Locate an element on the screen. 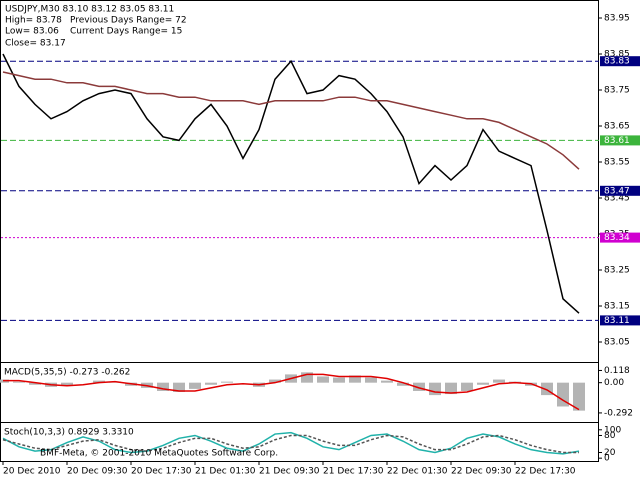 The width and height of the screenshot is (640, 480). y-tick-label: 83.65 is located at coordinates (617, 127).